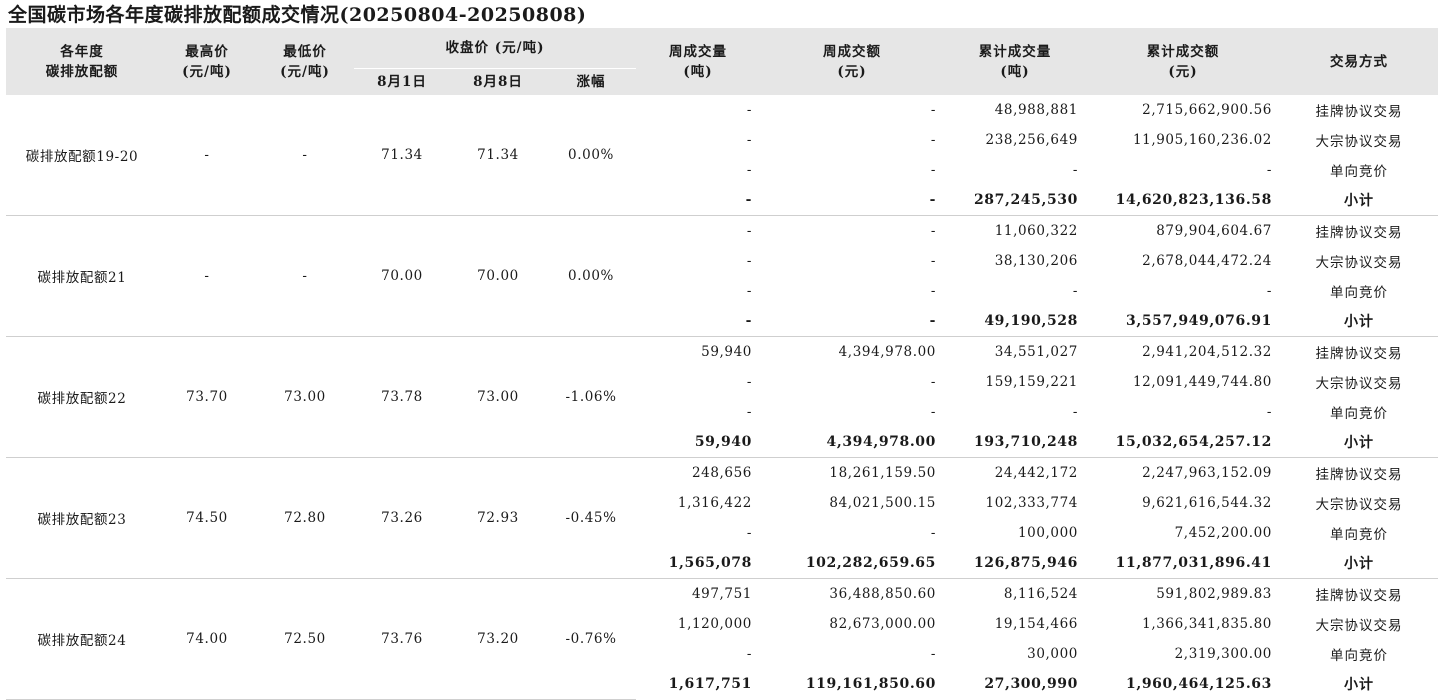 This screenshot has height=700, width=1446. I want to click on header-low-price-line1: 最低价, so click(305, 51).